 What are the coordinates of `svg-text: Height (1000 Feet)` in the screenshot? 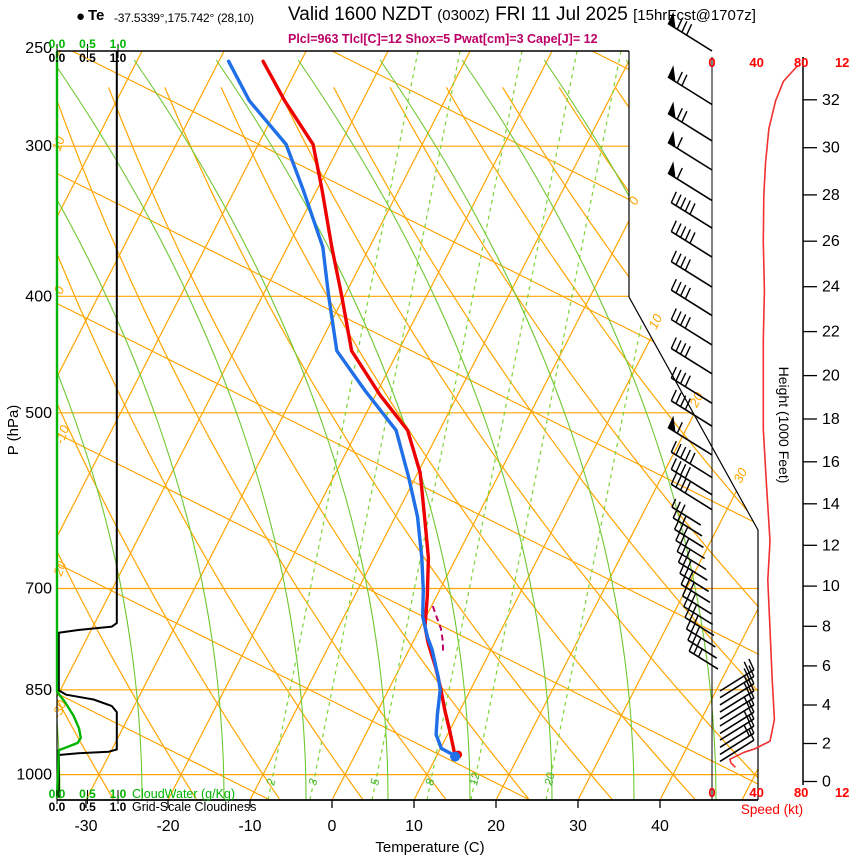 It's located at (784, 425).